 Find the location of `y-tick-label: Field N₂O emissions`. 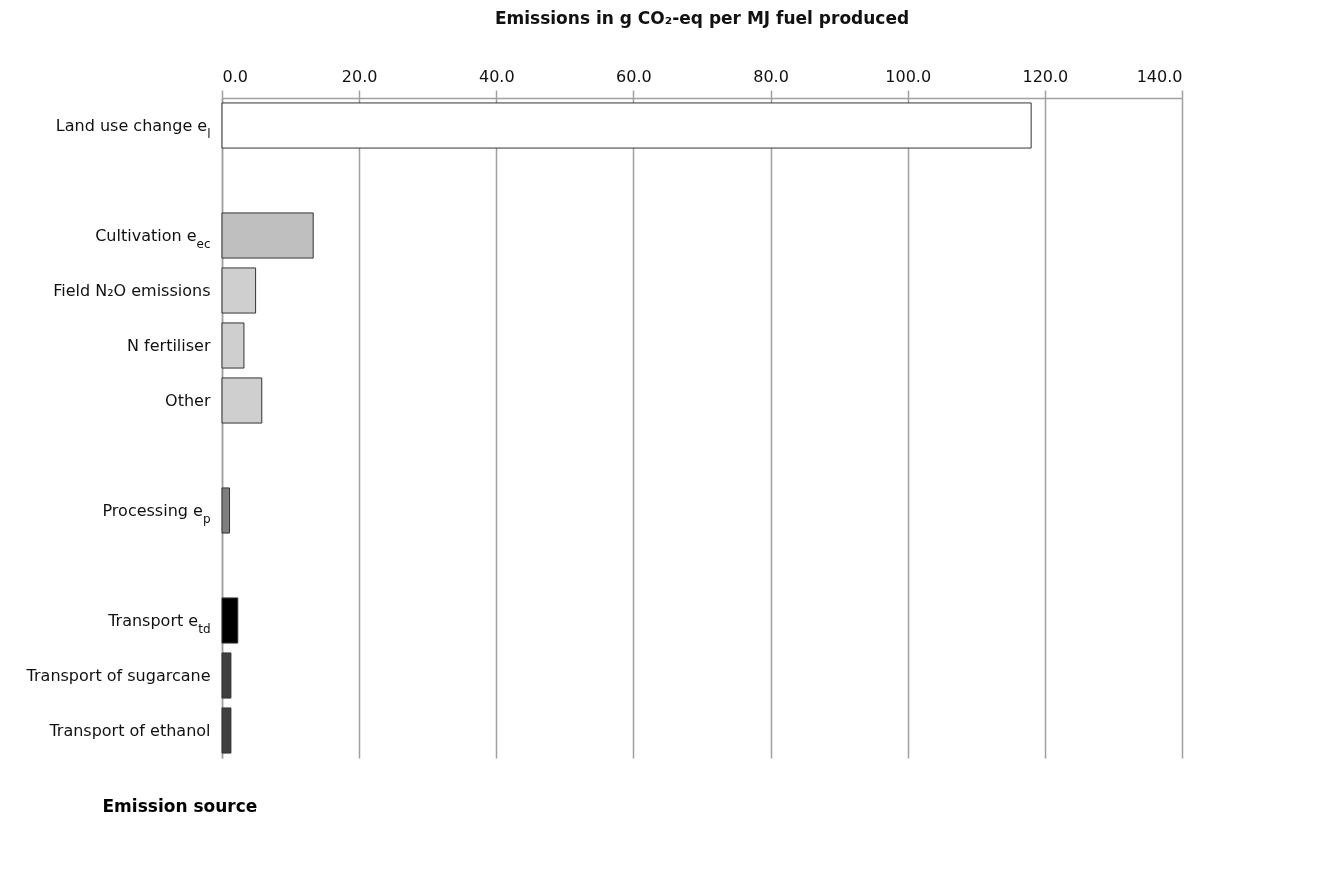

y-tick-label: Field N₂O emissions is located at coordinates (132, 290).